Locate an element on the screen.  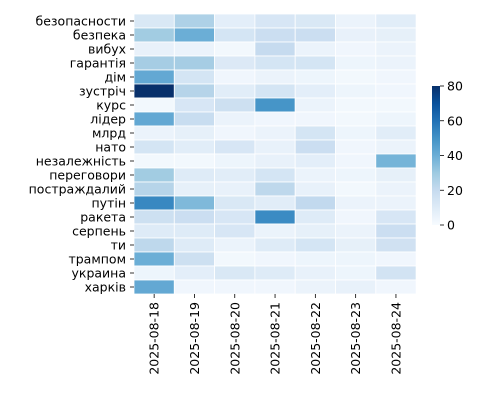
column-ticks is located at coordinates (275, 296).